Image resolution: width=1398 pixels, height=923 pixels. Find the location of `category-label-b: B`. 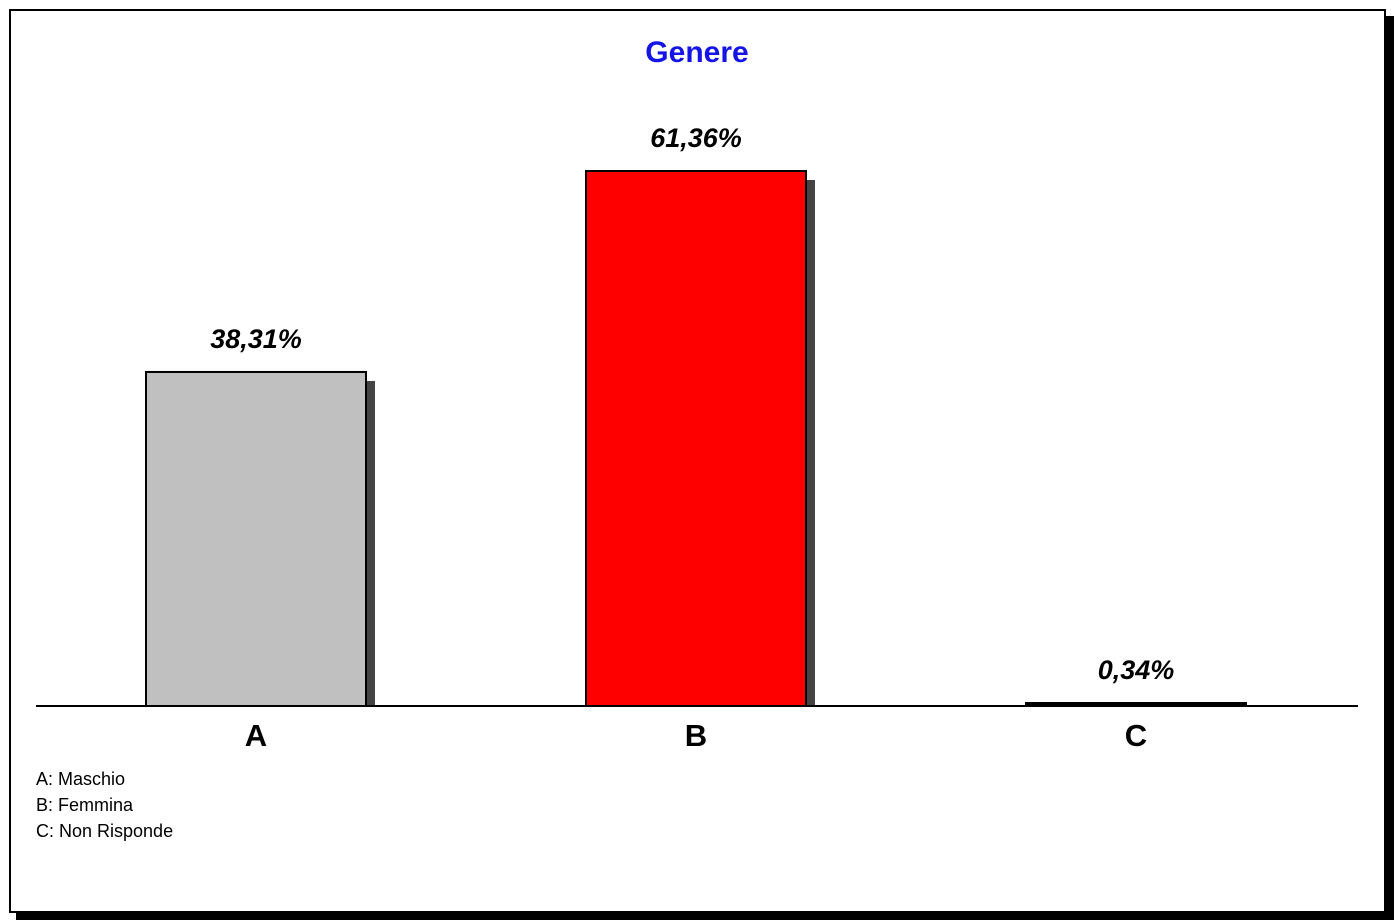

category-label-b: B is located at coordinates (696, 735).